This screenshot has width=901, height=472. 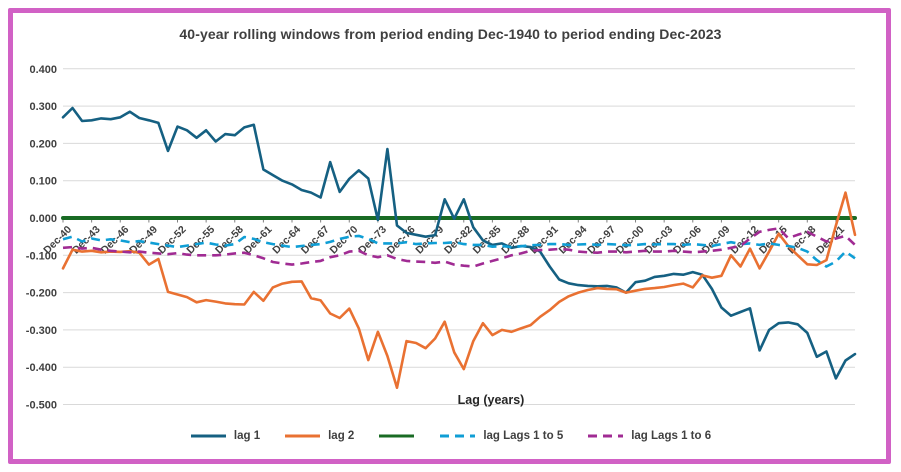 What do you see at coordinates (286, 240) in the screenshot?
I see `x-axis-tick-label: Dec-64` at bounding box center [286, 240].